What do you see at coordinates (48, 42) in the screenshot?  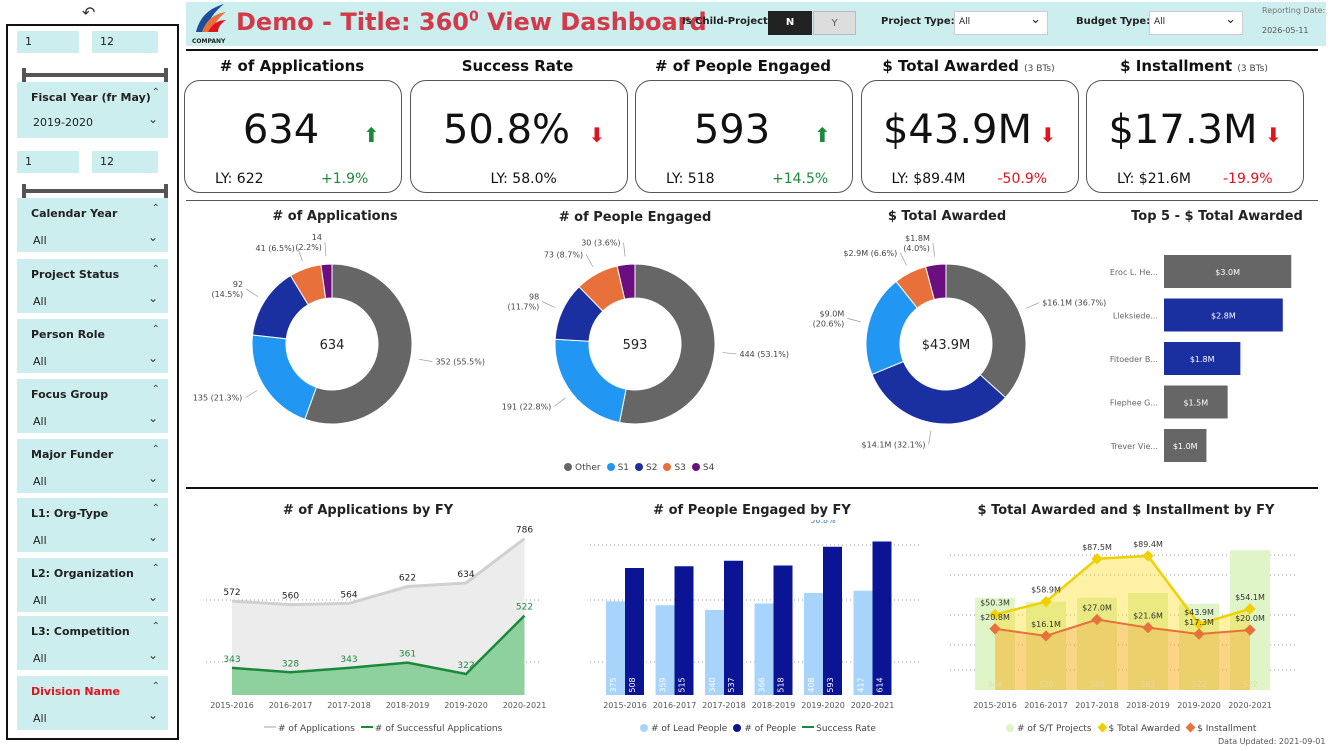 I see `fy-range-from-input: 1` at bounding box center [48, 42].